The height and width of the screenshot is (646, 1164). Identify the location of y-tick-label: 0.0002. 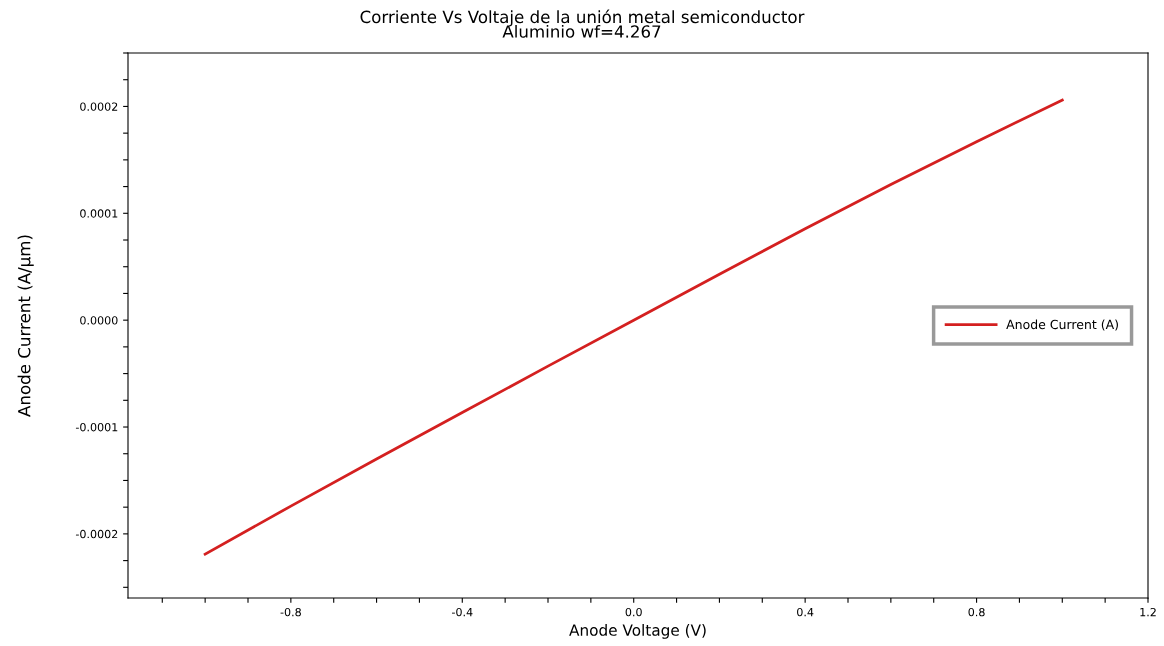
(99, 106).